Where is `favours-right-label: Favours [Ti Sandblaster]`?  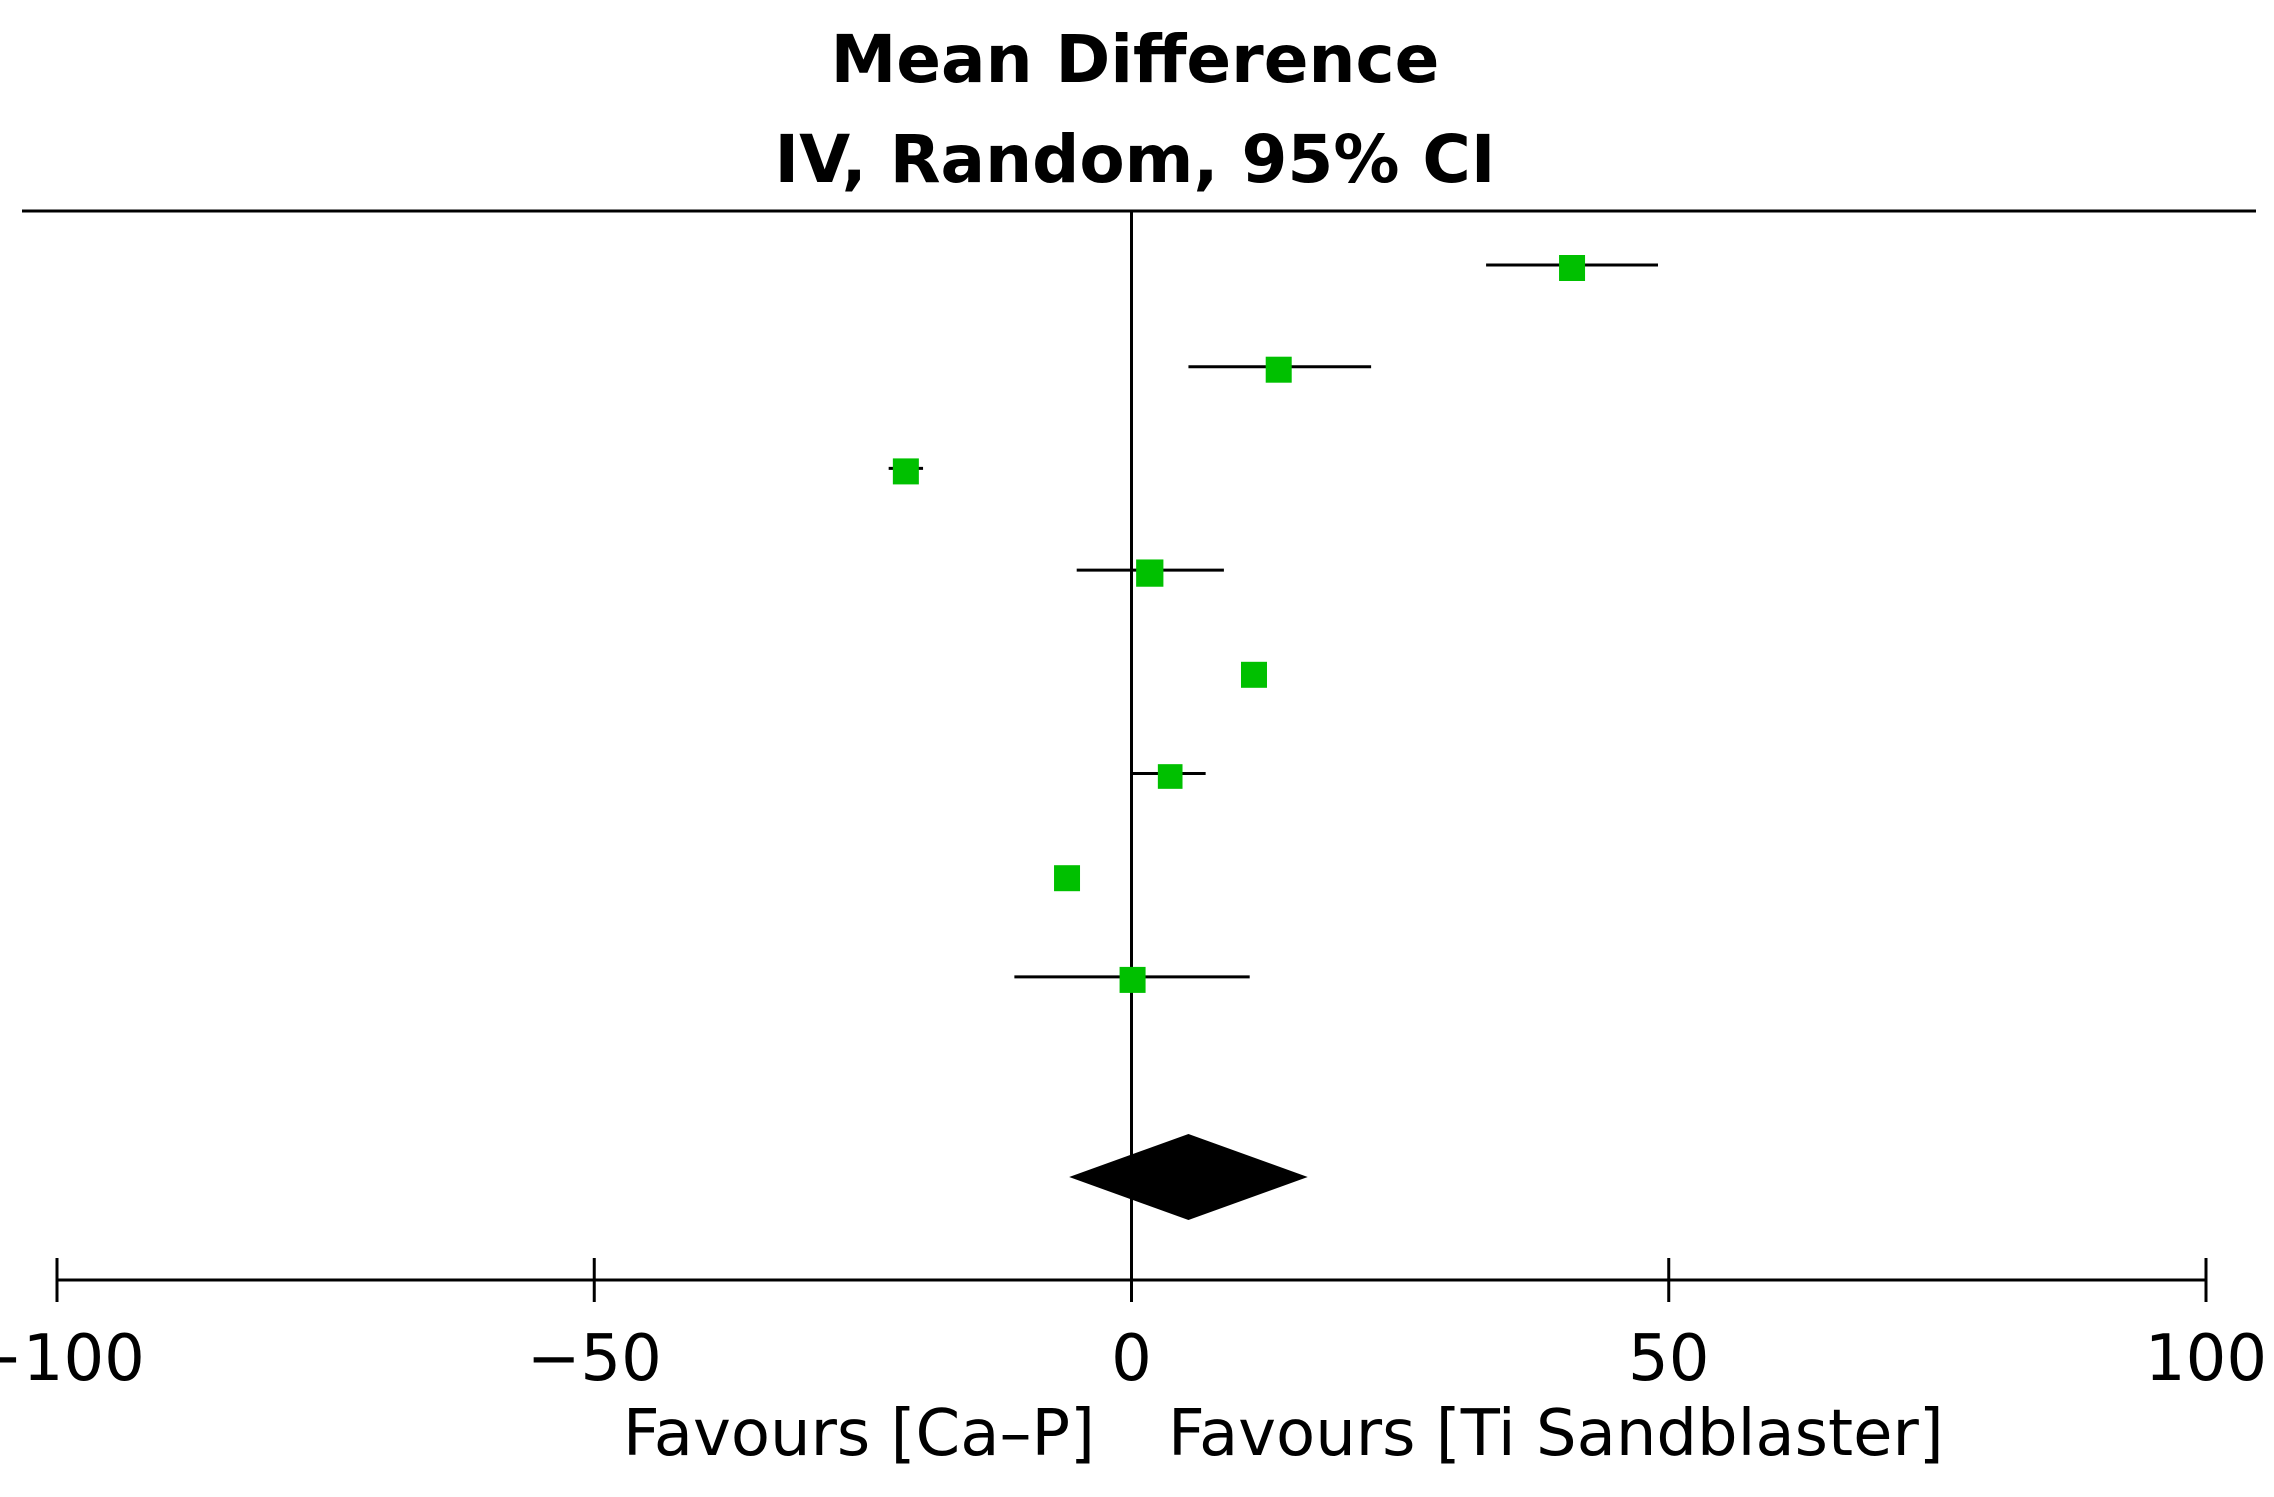 favours-right-label: Favours [Ti Sandblaster] is located at coordinates (1556, 1434).